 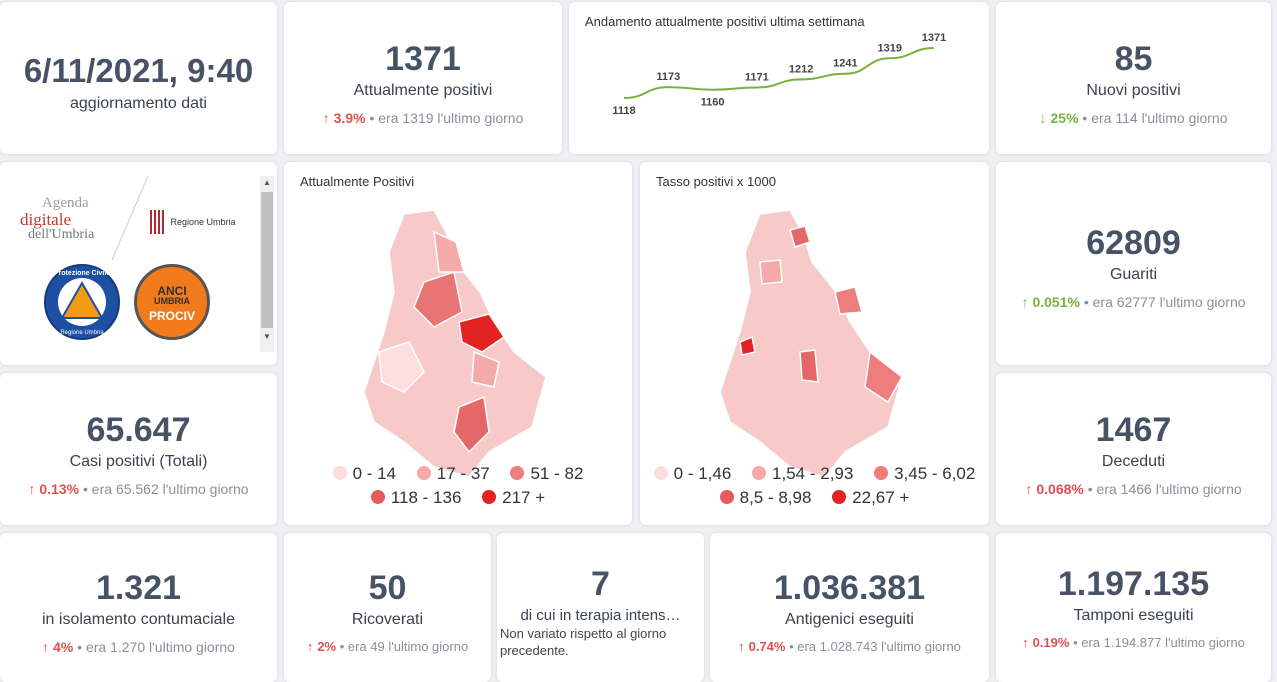 I want to click on casi-delta: ↑ 0.13% • era 65.562 l'ultimo giorno, so click(x=138, y=489).